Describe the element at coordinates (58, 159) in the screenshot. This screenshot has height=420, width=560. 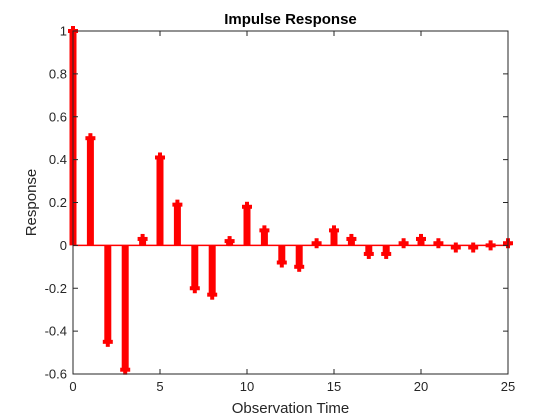
I see `y-tick-label: 0.4` at that location.